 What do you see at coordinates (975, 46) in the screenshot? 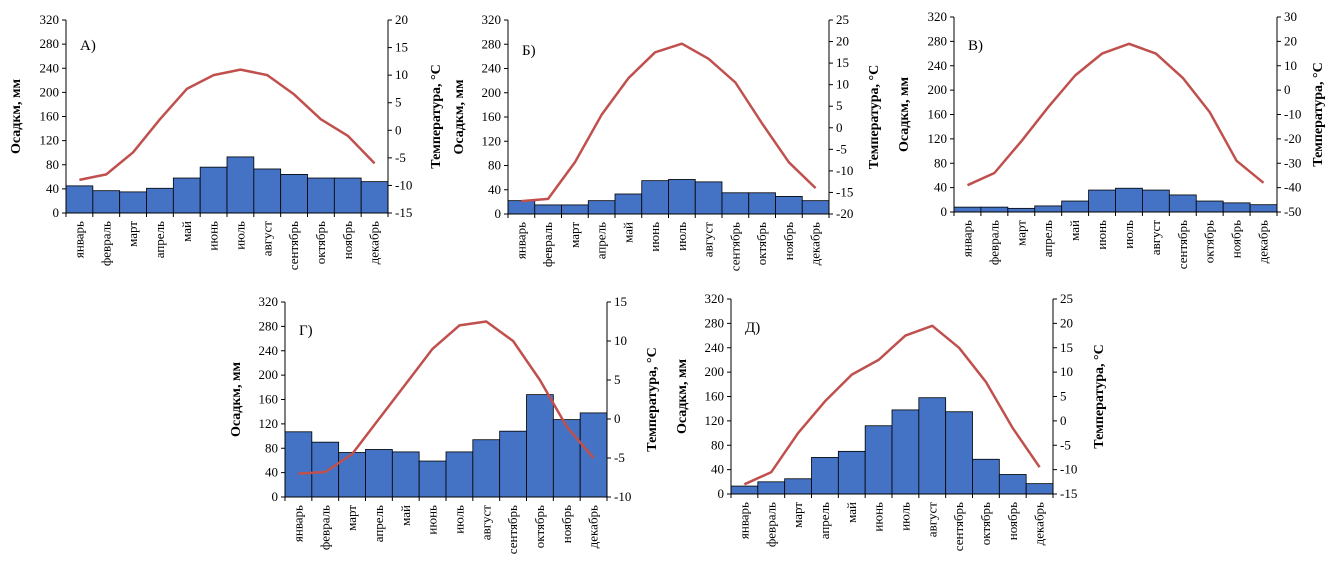
I see `panel-label: В)` at bounding box center [975, 46].